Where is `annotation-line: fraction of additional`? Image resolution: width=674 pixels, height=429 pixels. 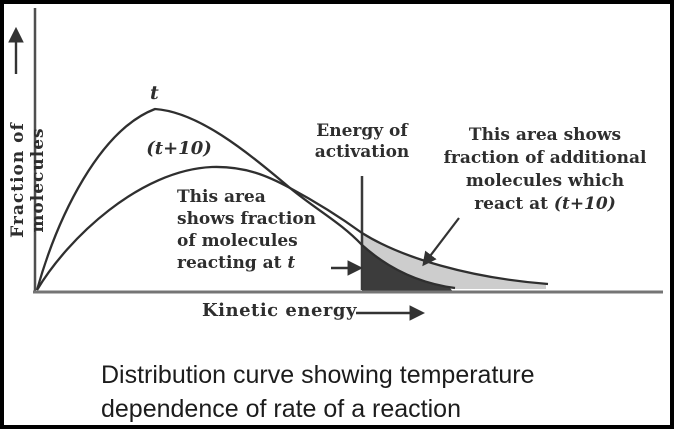 annotation-line: fraction of additional is located at coordinates (545, 158).